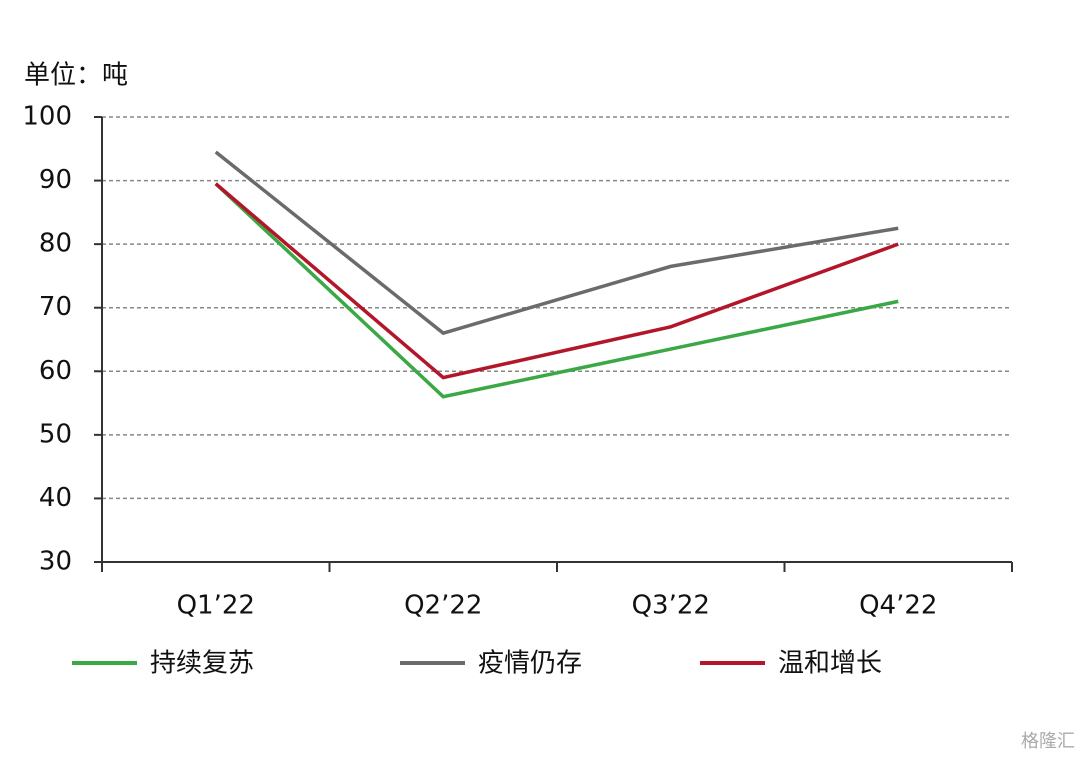 This screenshot has width=1080, height=760. What do you see at coordinates (1048, 741) in the screenshot?
I see `watermark: 格隆汇` at bounding box center [1048, 741].